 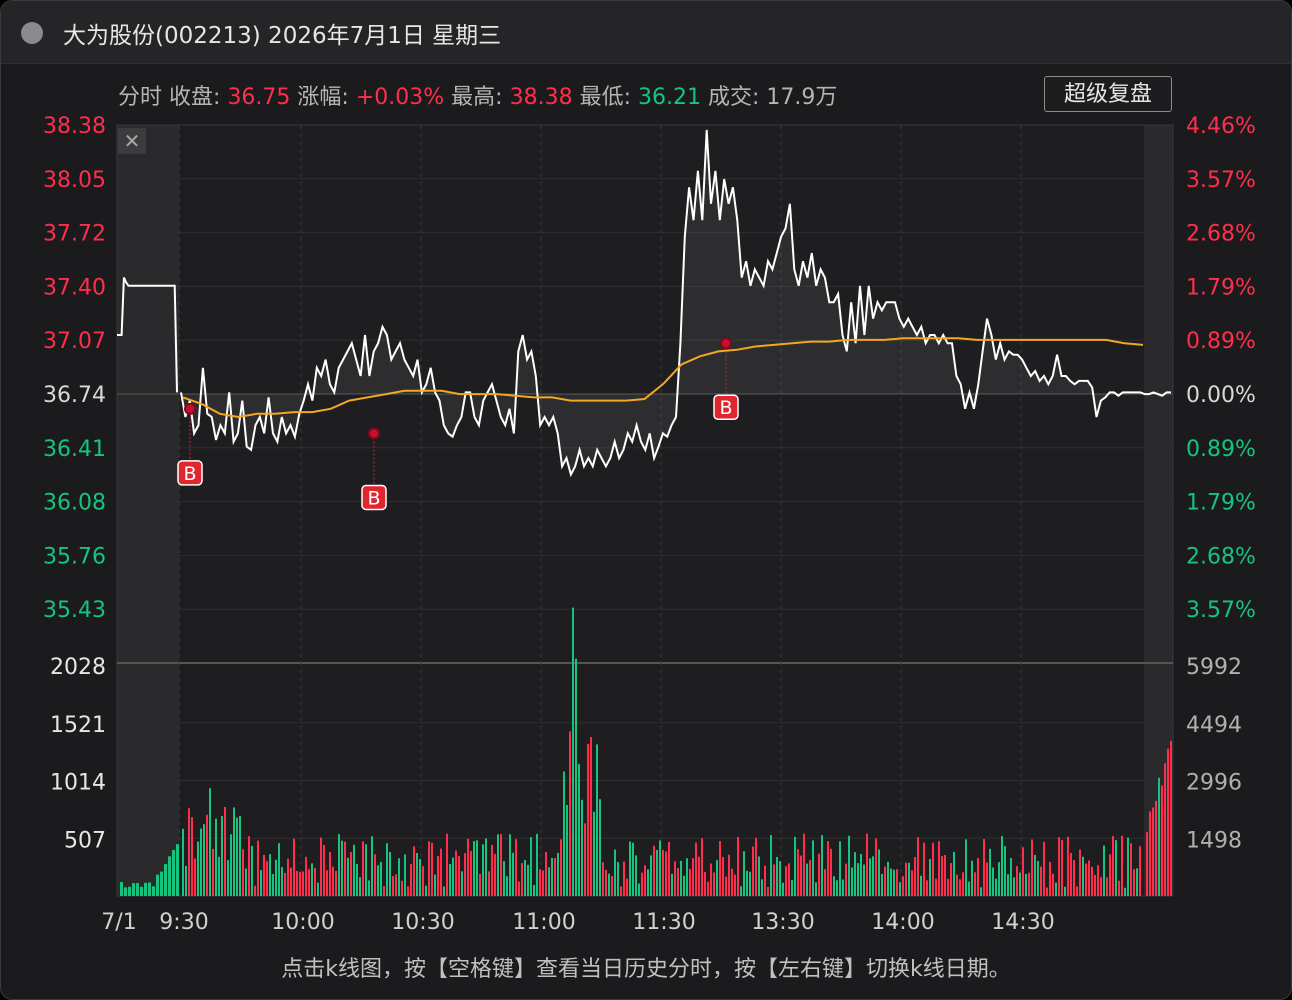 I want to click on volume-tick-left: 507, so click(x=85, y=840).